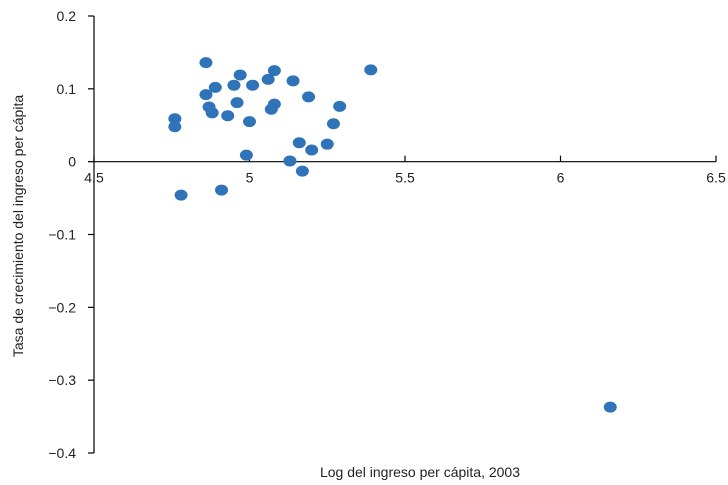 The width and height of the screenshot is (728, 485). I want to click on y-tick-label: −0.3, so click(62, 380).